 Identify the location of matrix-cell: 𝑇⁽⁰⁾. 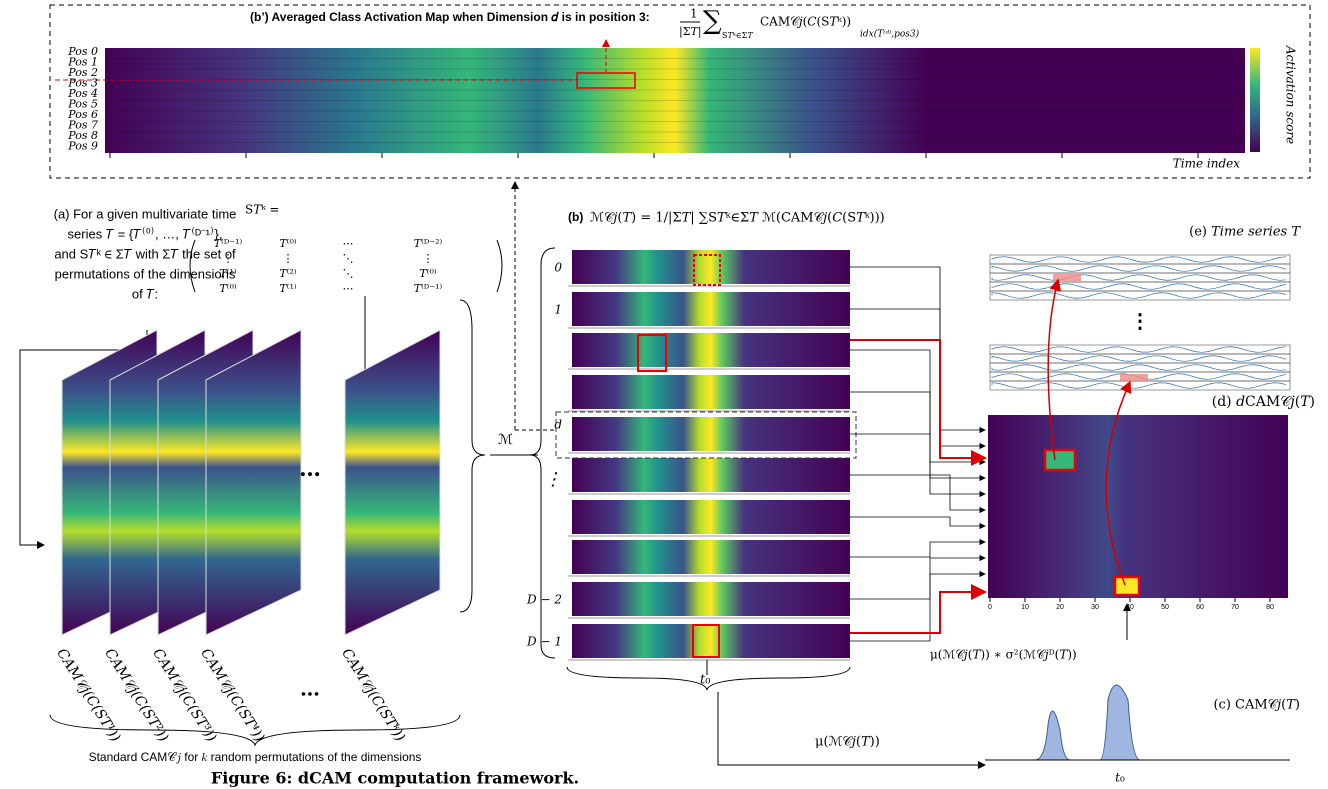
(227, 288).